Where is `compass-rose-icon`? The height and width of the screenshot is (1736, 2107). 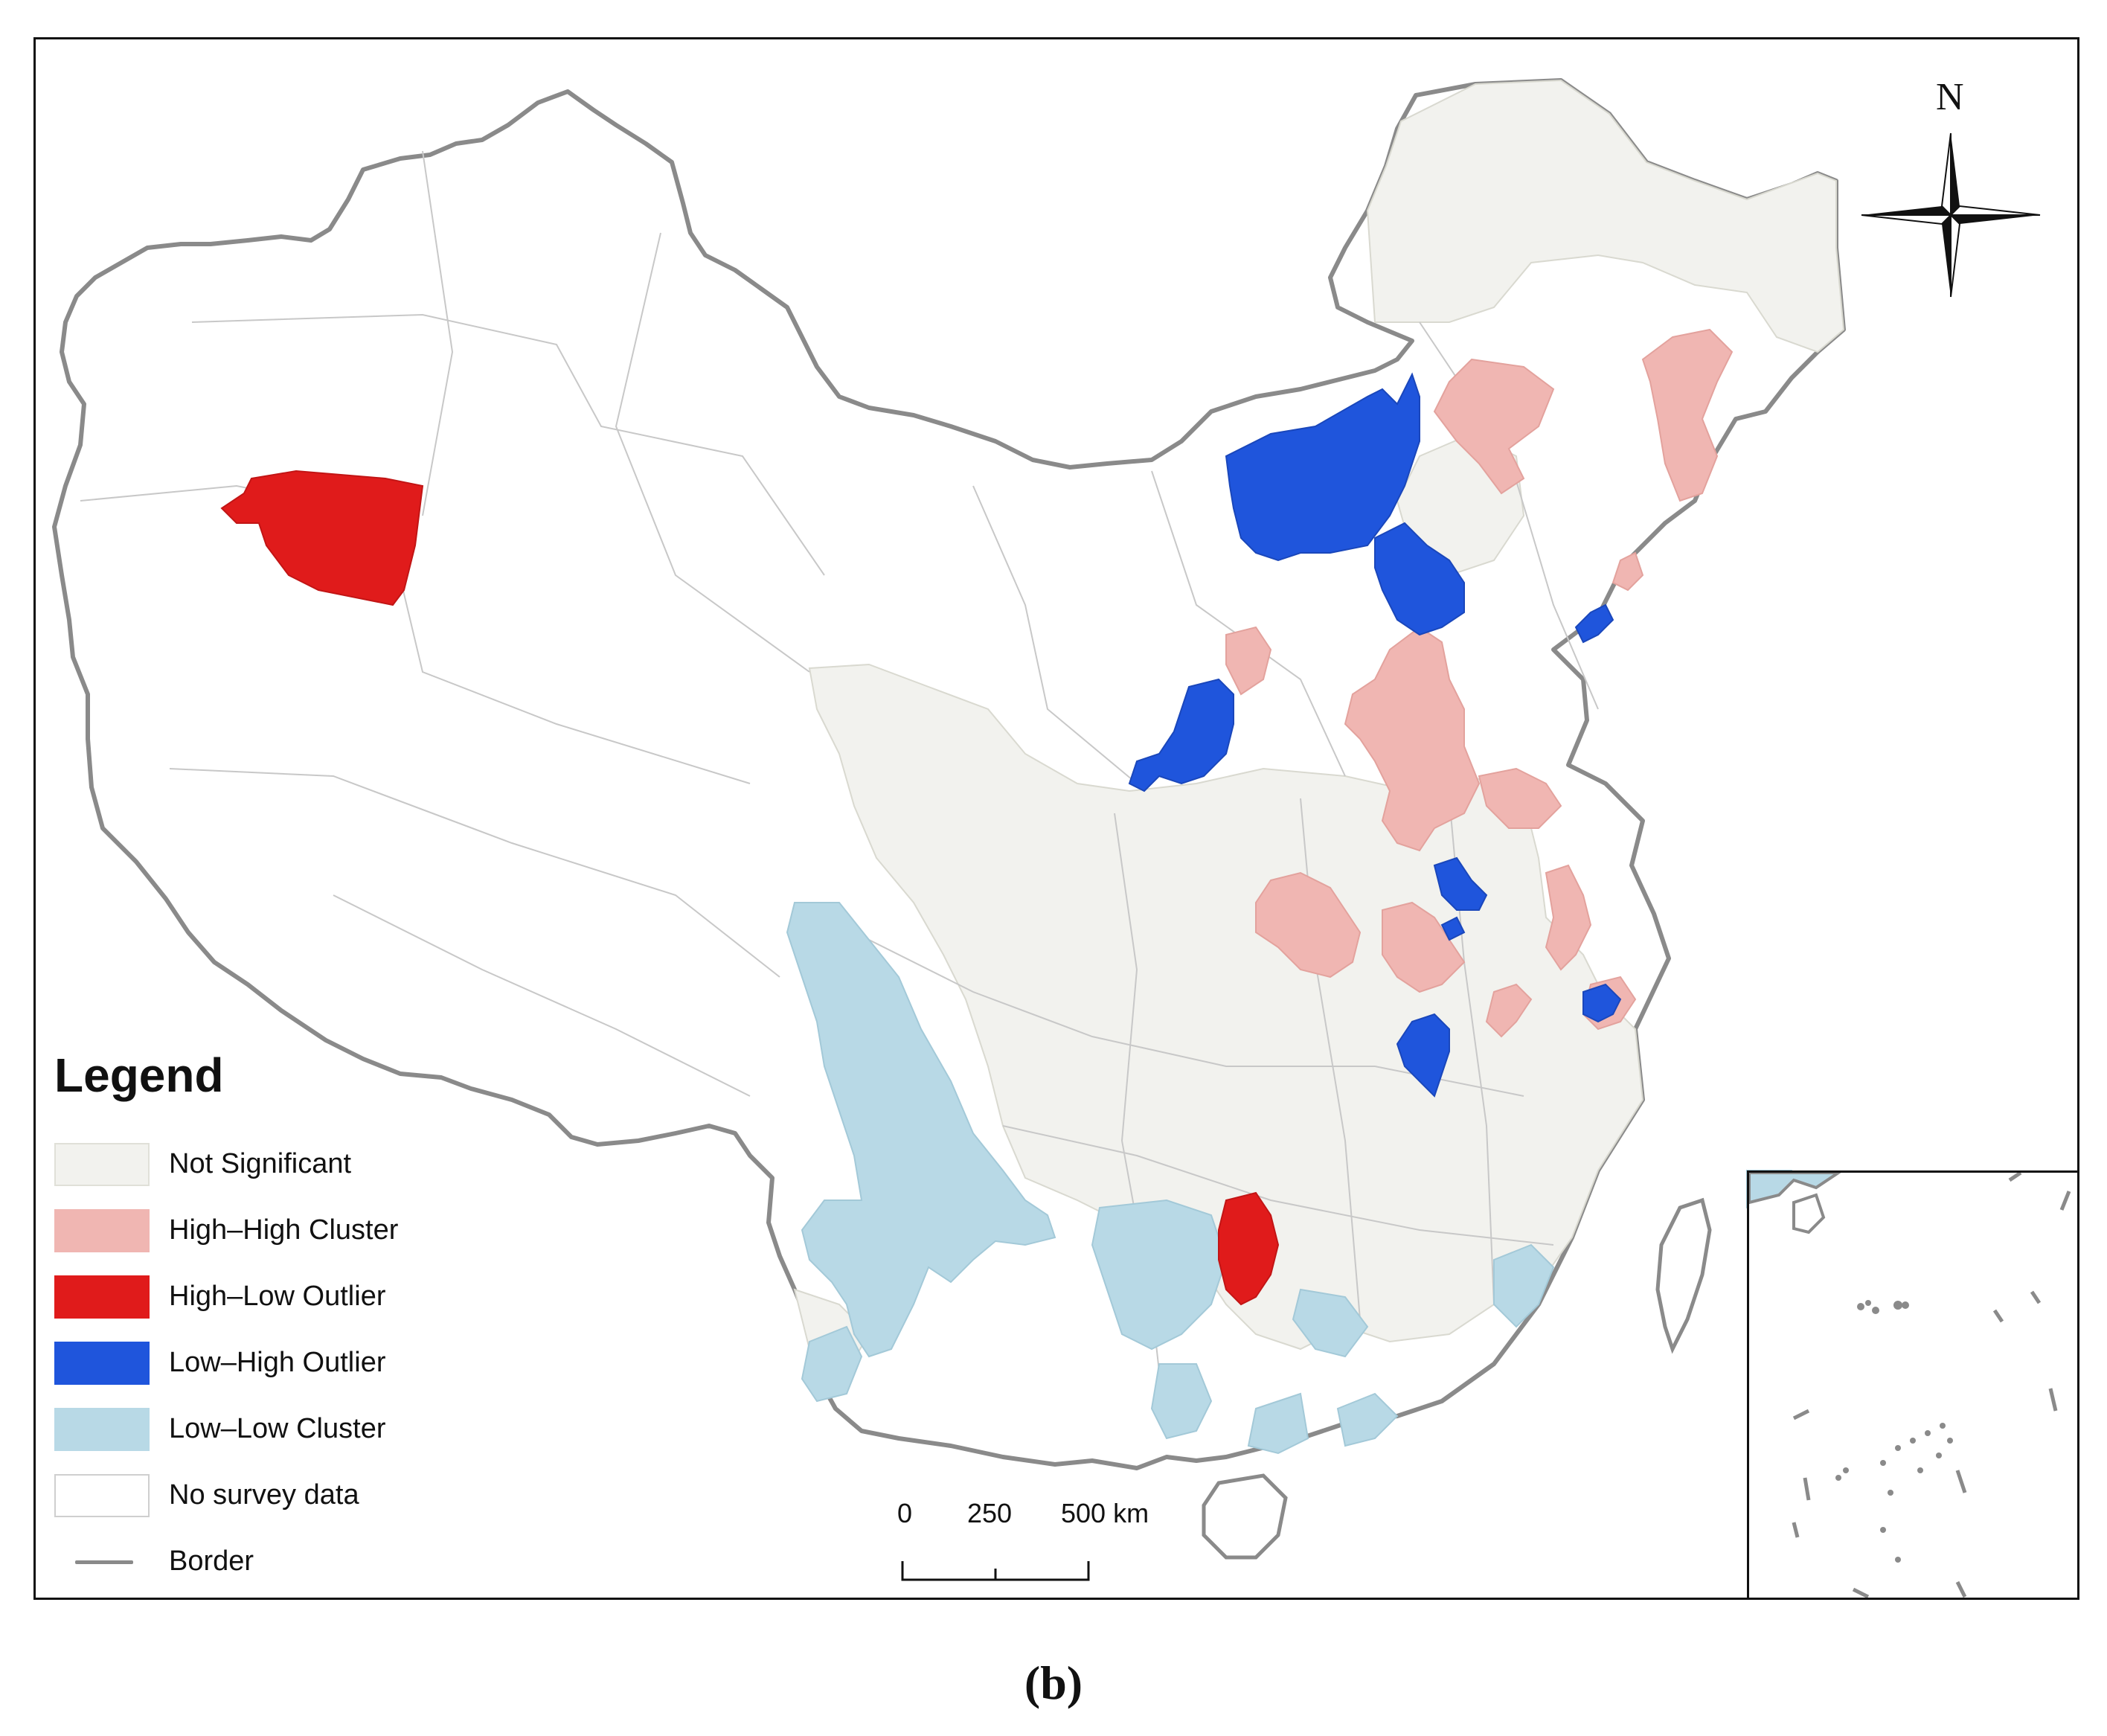 compass-rose-icon is located at coordinates (1951, 215).